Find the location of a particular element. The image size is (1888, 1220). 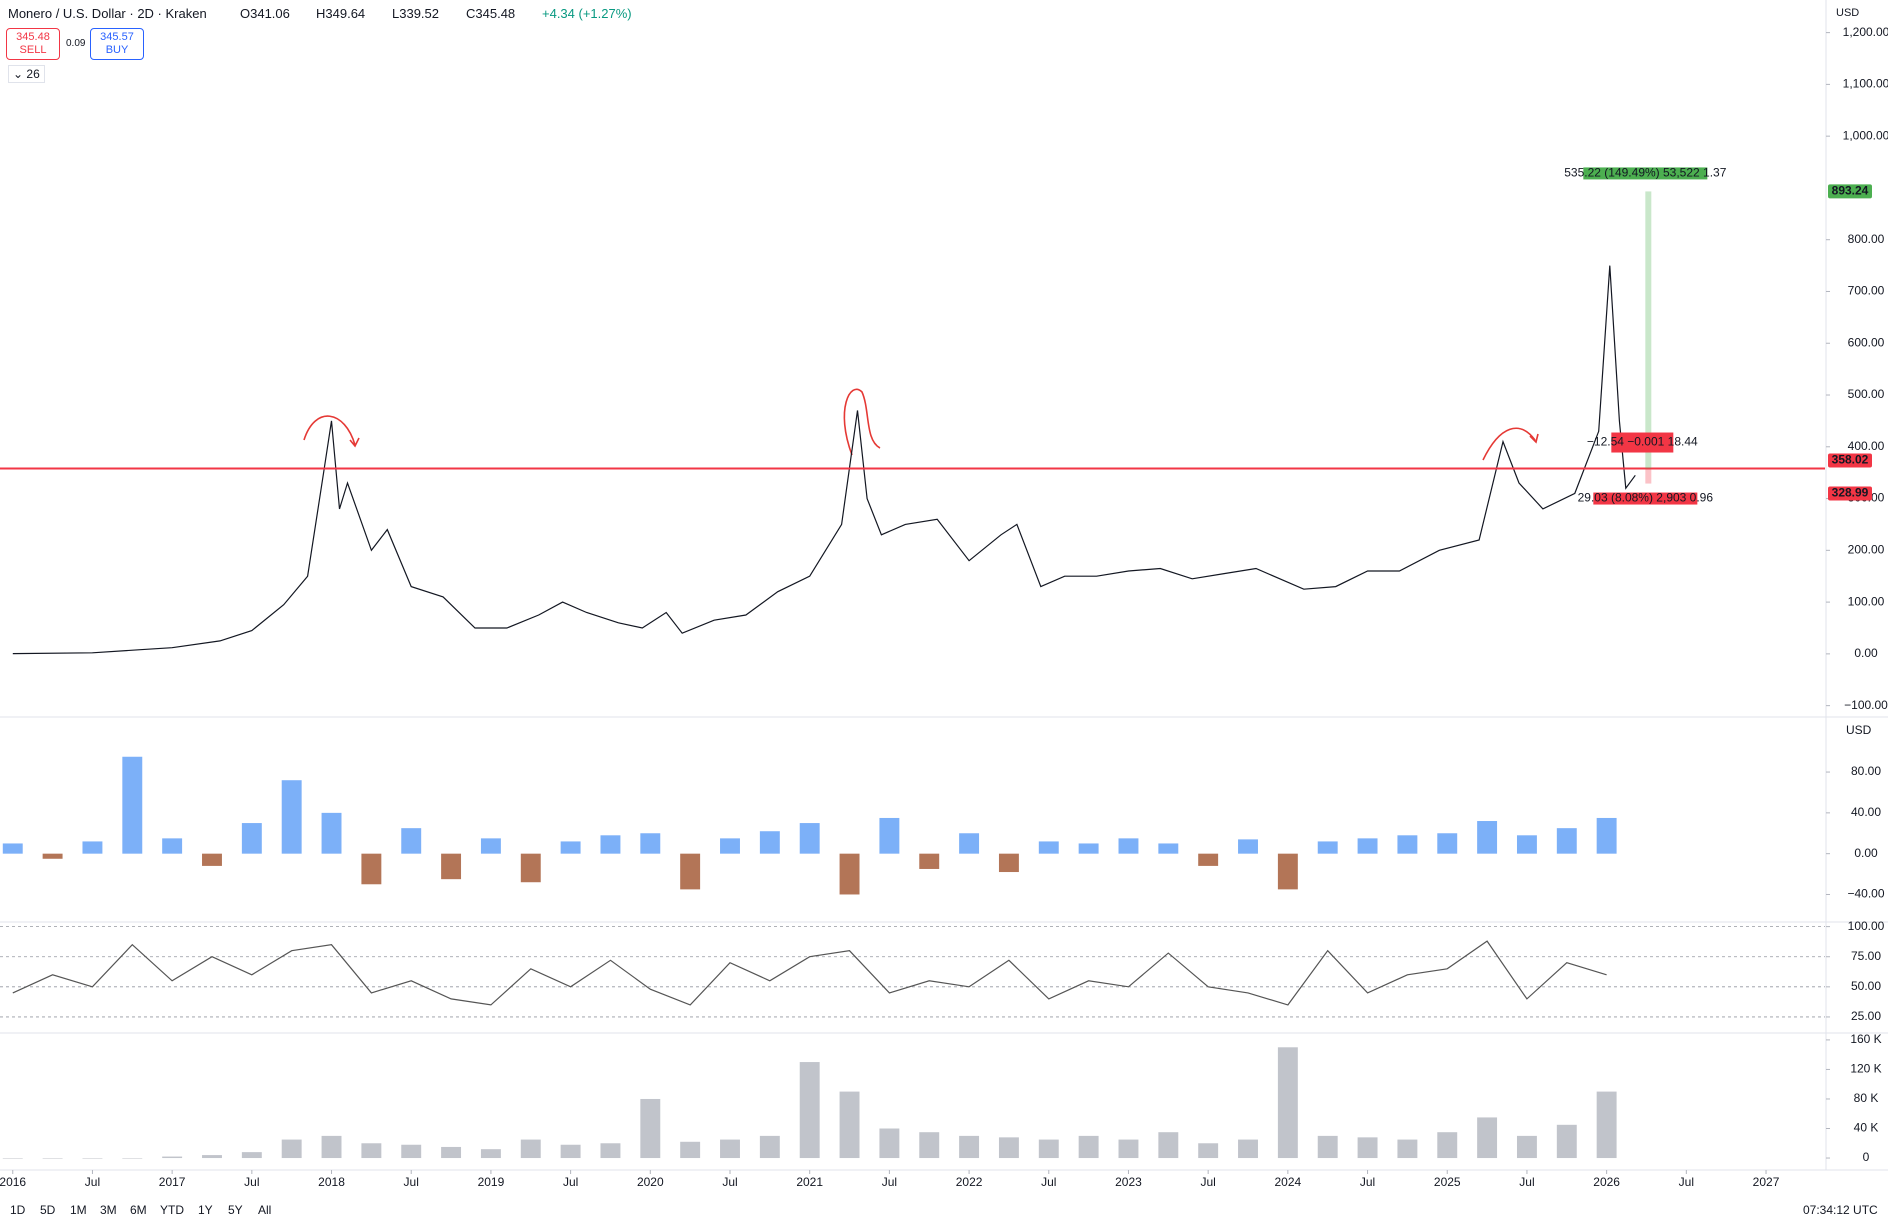

range-button: 1M is located at coordinates (78, 1210).